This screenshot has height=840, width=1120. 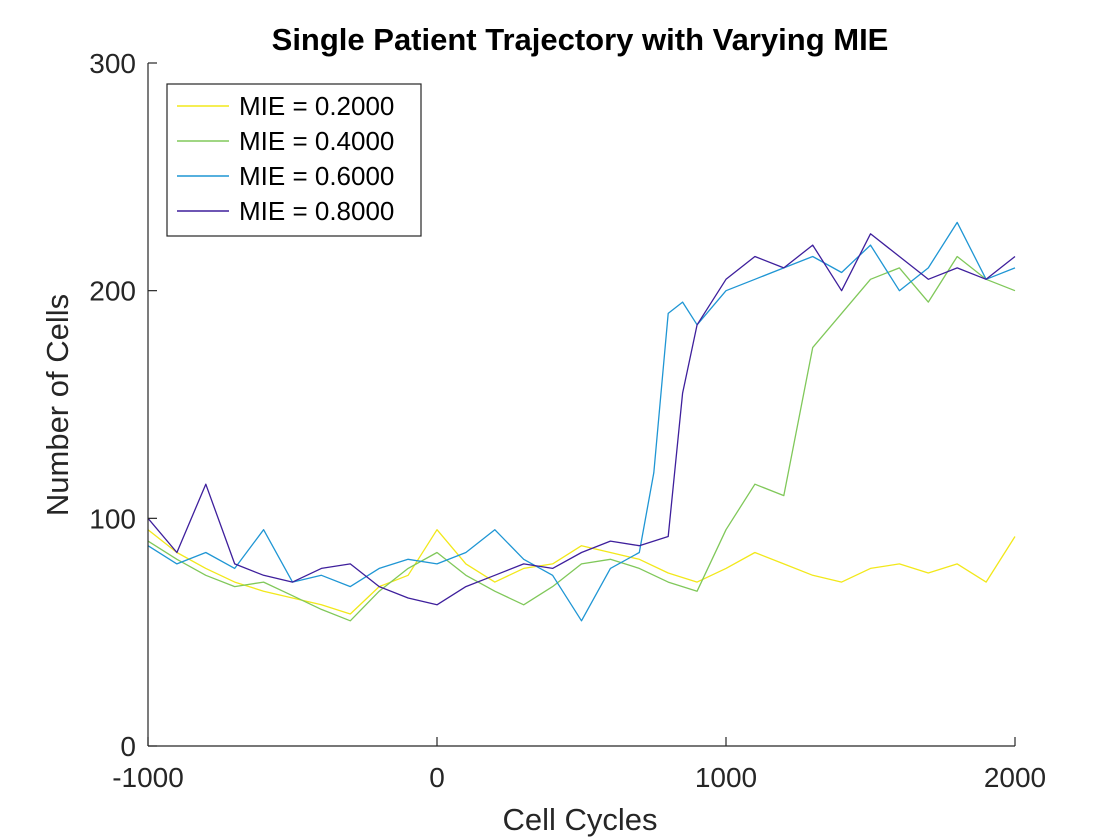 I want to click on x-tick-label-3: 1000, so click(x=726, y=777).